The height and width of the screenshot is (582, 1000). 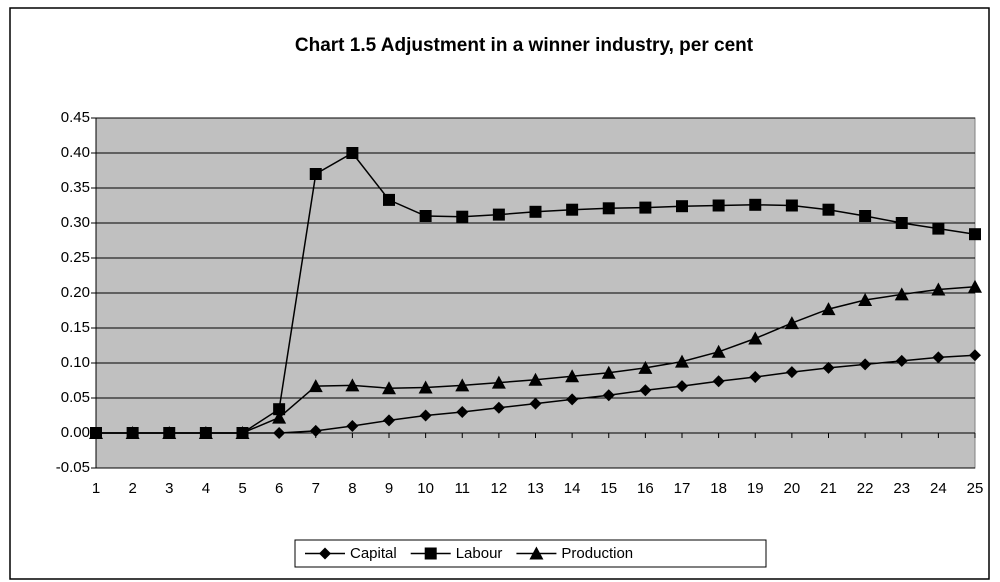 I want to click on legend, so click(x=530, y=553).